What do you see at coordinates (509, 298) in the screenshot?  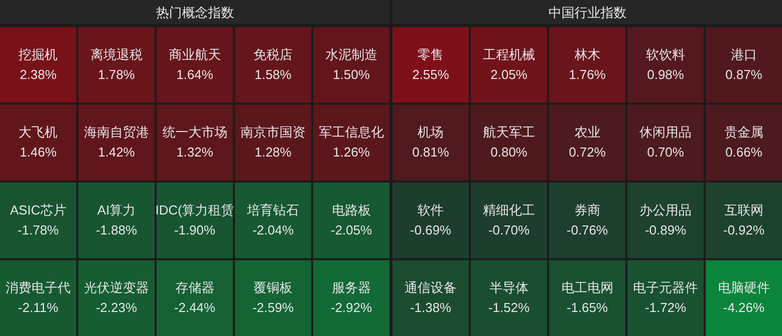 I see `tile: 半导体 -1.52%` at bounding box center [509, 298].